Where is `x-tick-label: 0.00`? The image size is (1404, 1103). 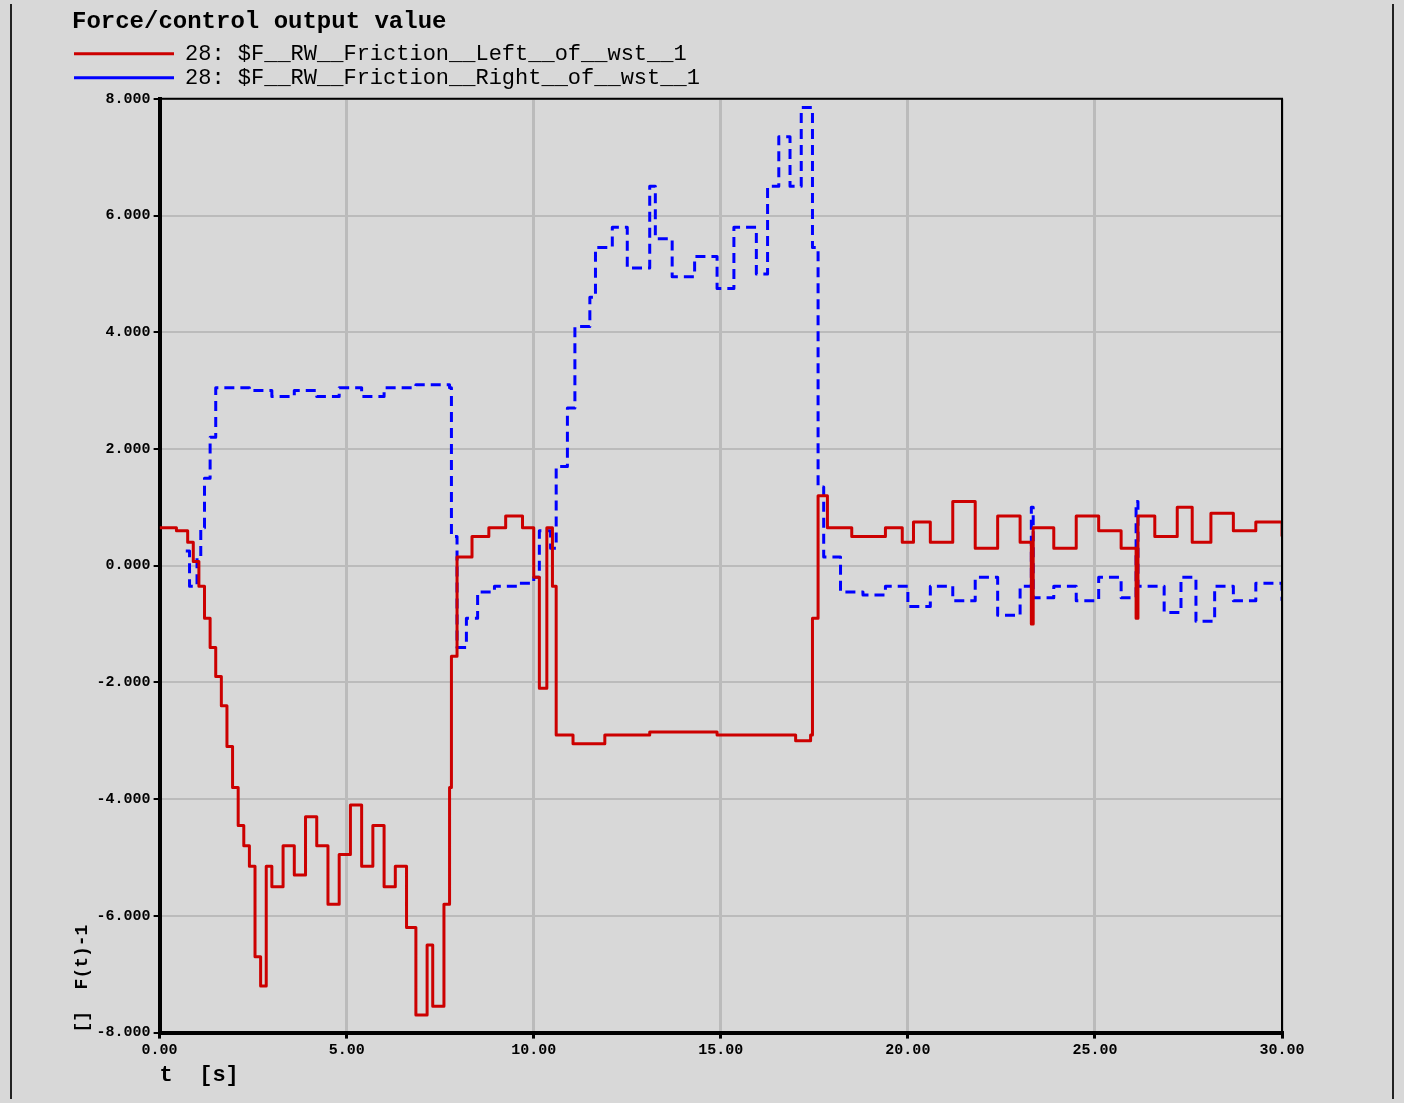
x-tick-label: 0.00 is located at coordinates (159, 1051).